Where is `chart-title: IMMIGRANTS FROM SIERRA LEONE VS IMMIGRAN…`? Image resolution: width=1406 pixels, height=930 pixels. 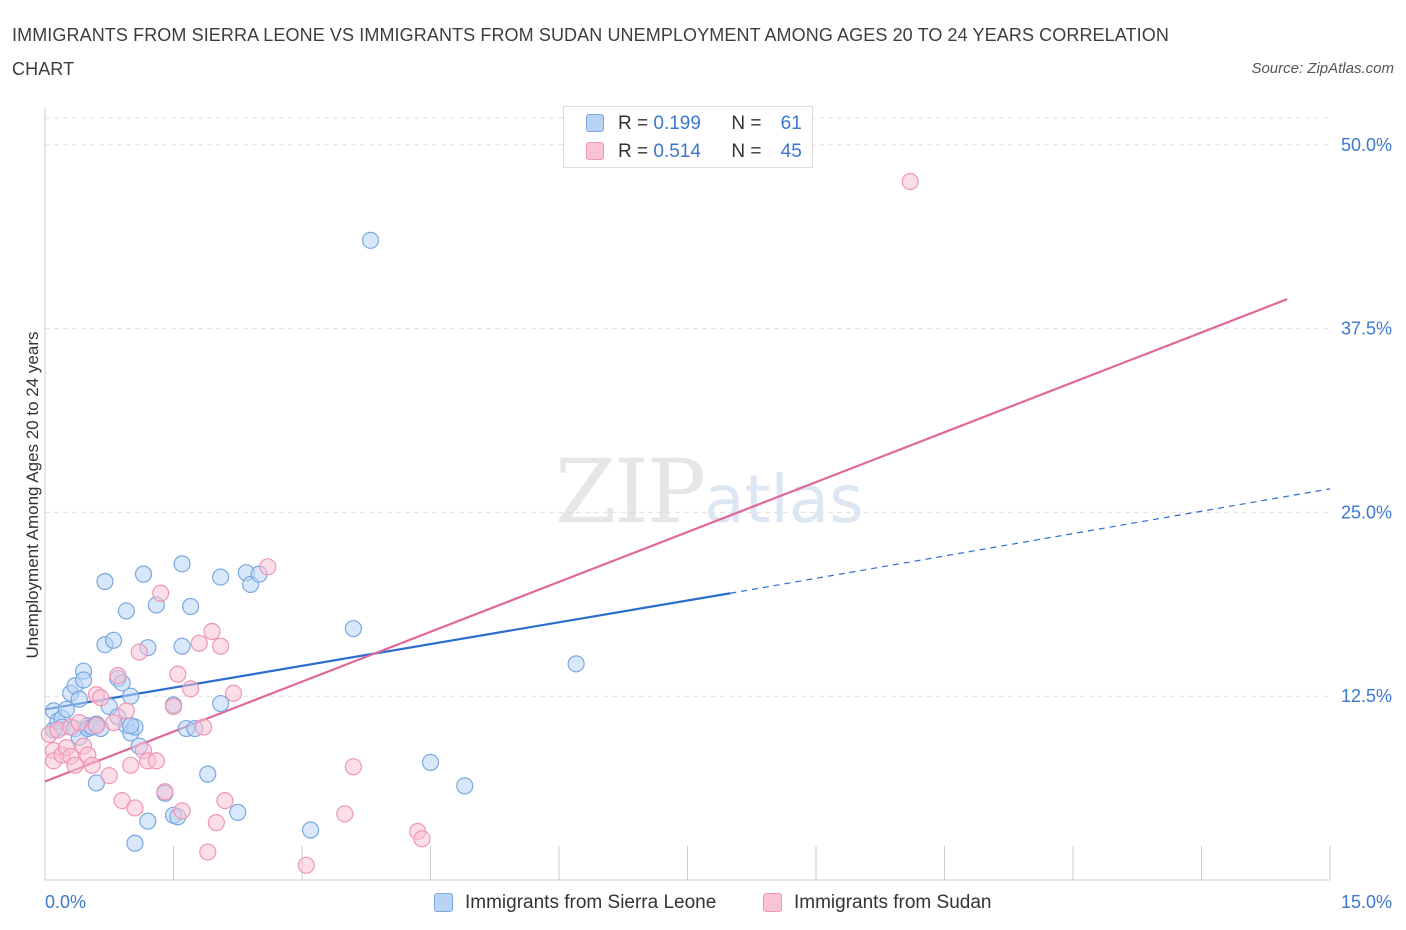 chart-title: IMMIGRANTS FROM SIERRA LEONE VS IMMIGRAN… is located at coordinates (590, 52).